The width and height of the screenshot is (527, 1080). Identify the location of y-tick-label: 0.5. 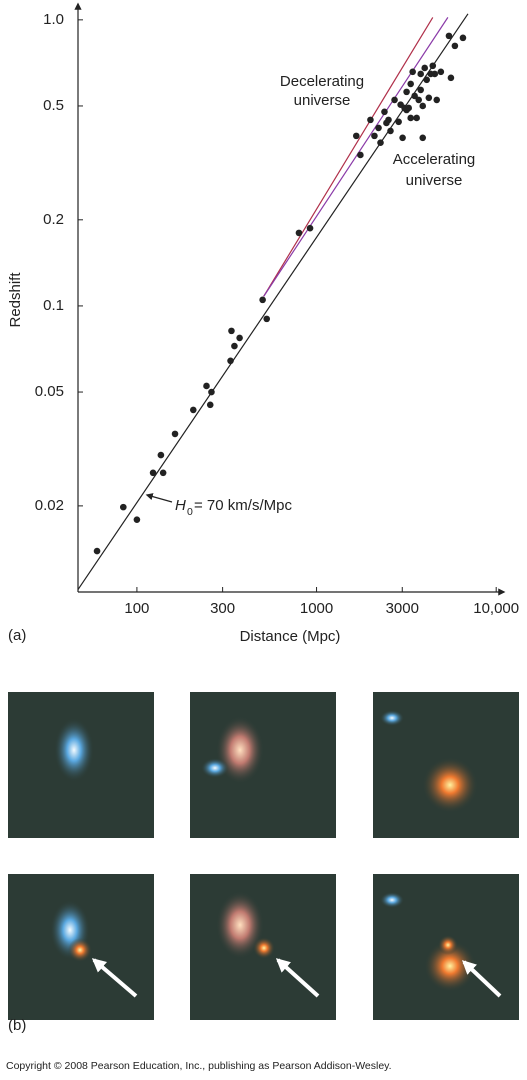
(53, 105).